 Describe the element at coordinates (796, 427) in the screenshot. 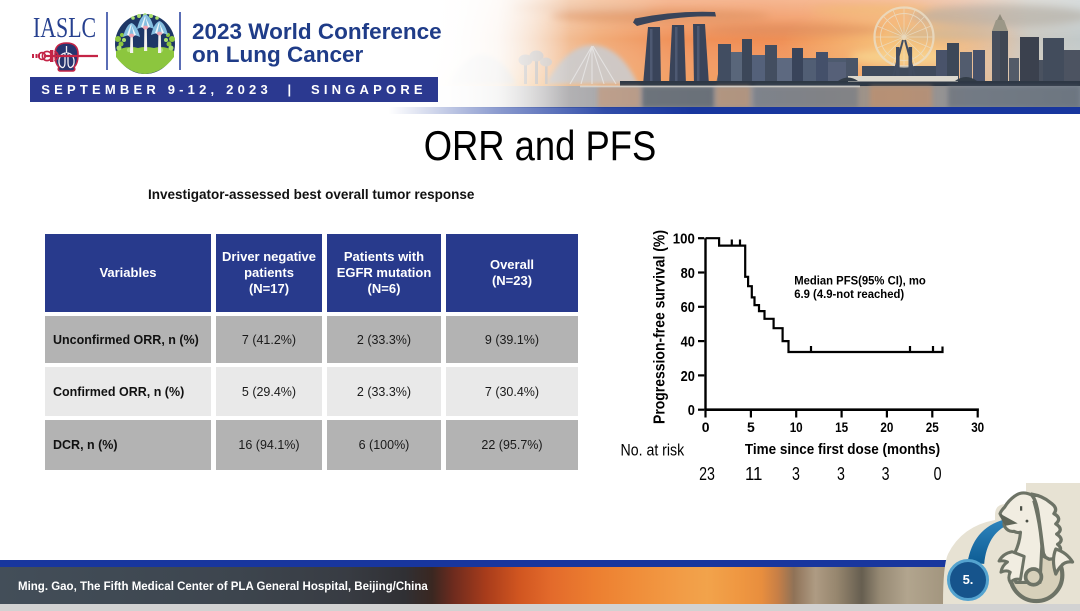

I see `svg-text: 10` at that location.